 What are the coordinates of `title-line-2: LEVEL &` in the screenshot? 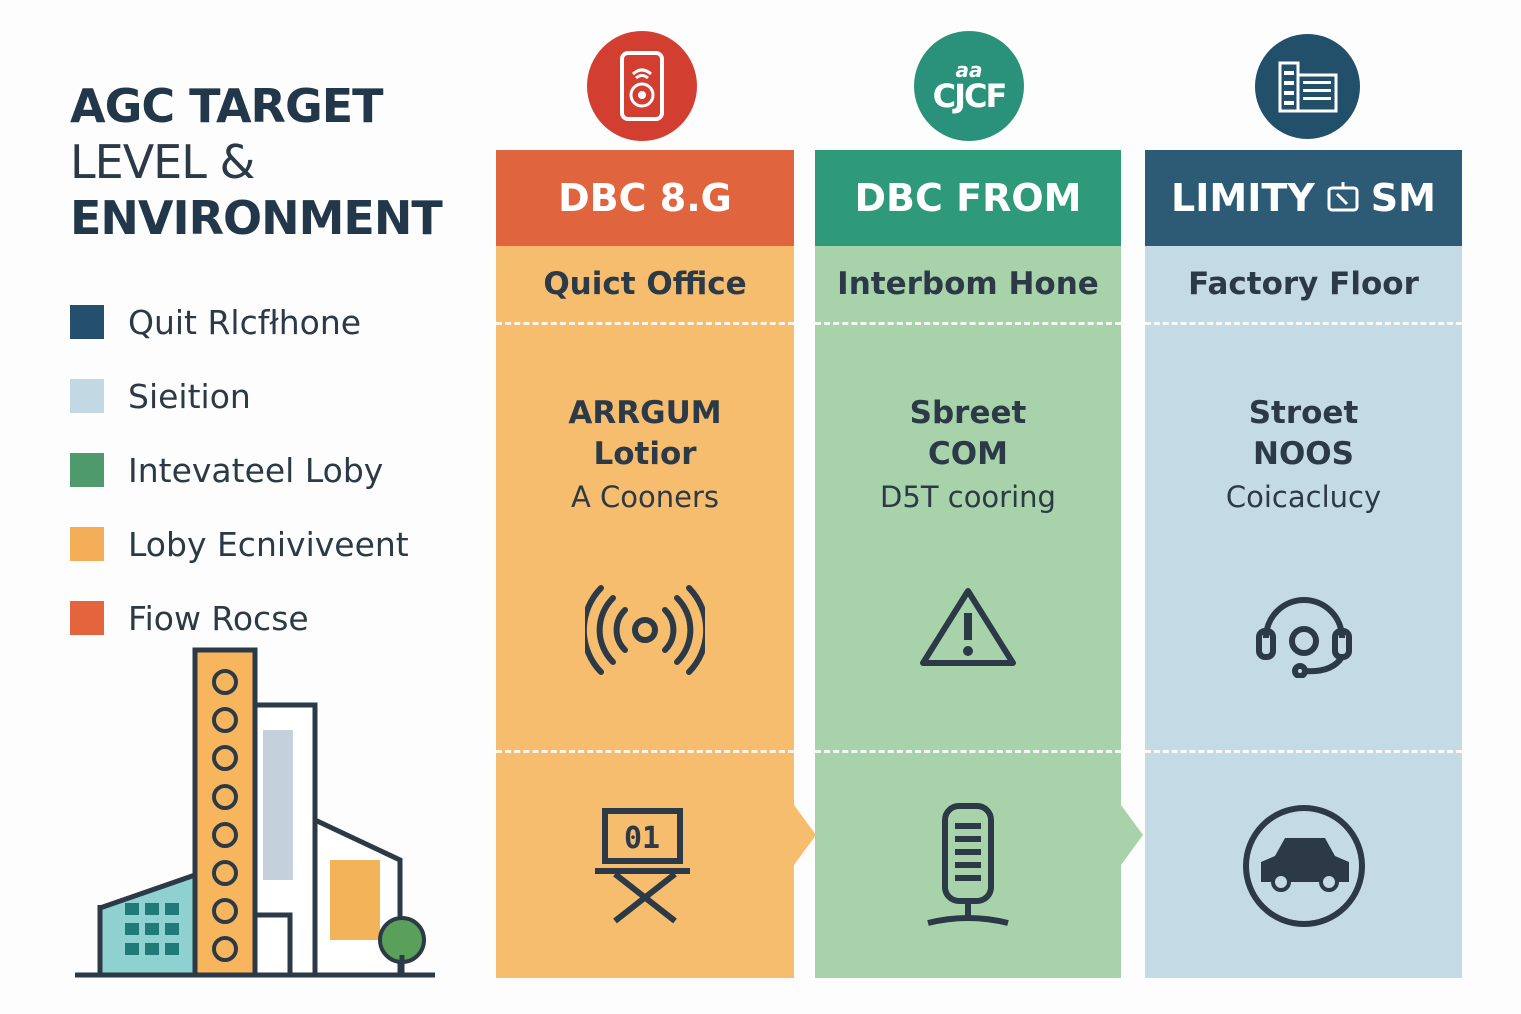 It's located at (162, 162).